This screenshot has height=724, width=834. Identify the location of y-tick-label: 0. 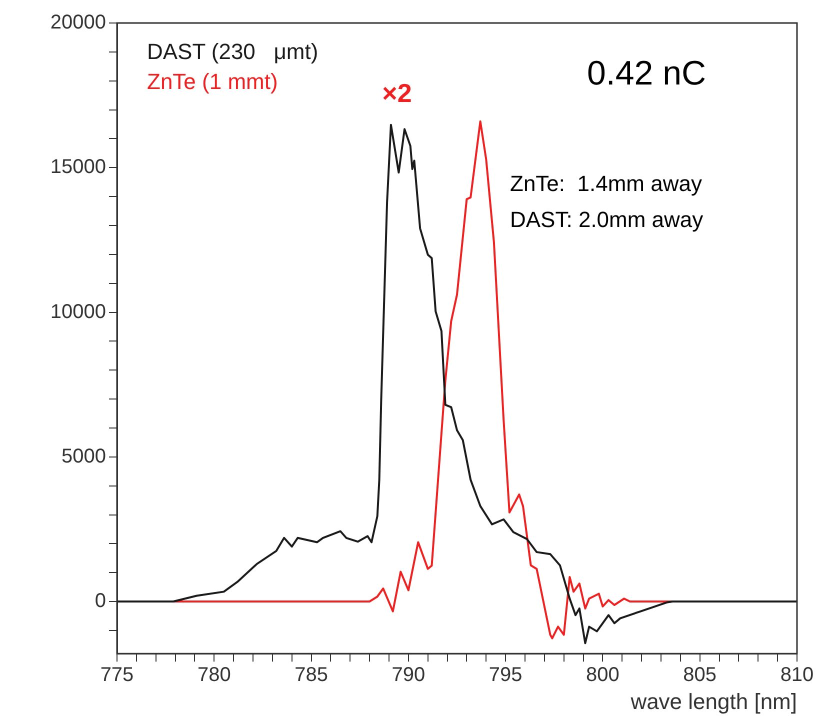
(100, 601).